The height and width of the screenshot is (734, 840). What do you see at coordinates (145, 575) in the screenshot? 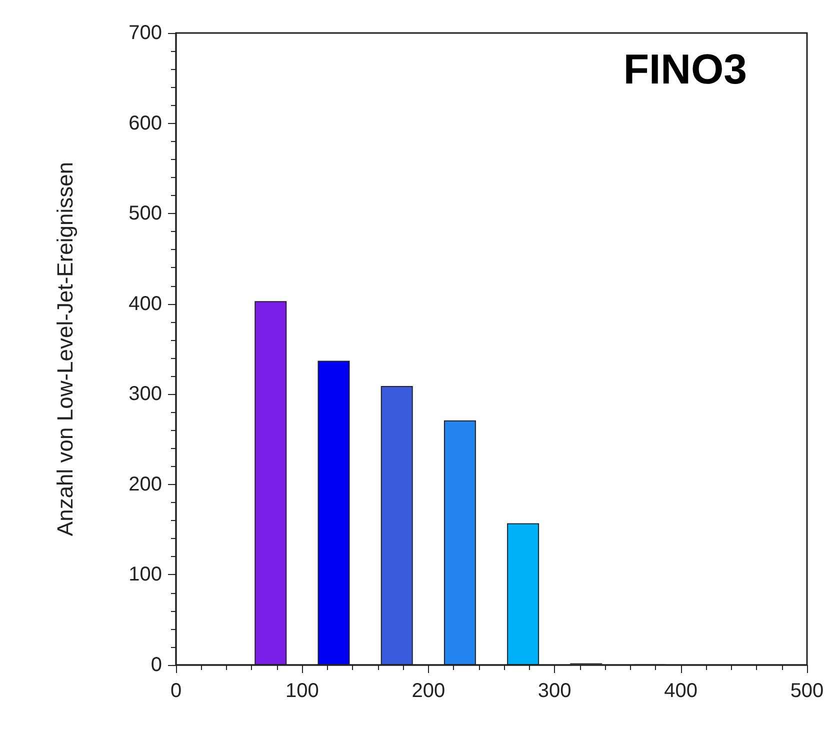
I see `y-tick-label: 100` at bounding box center [145, 575].